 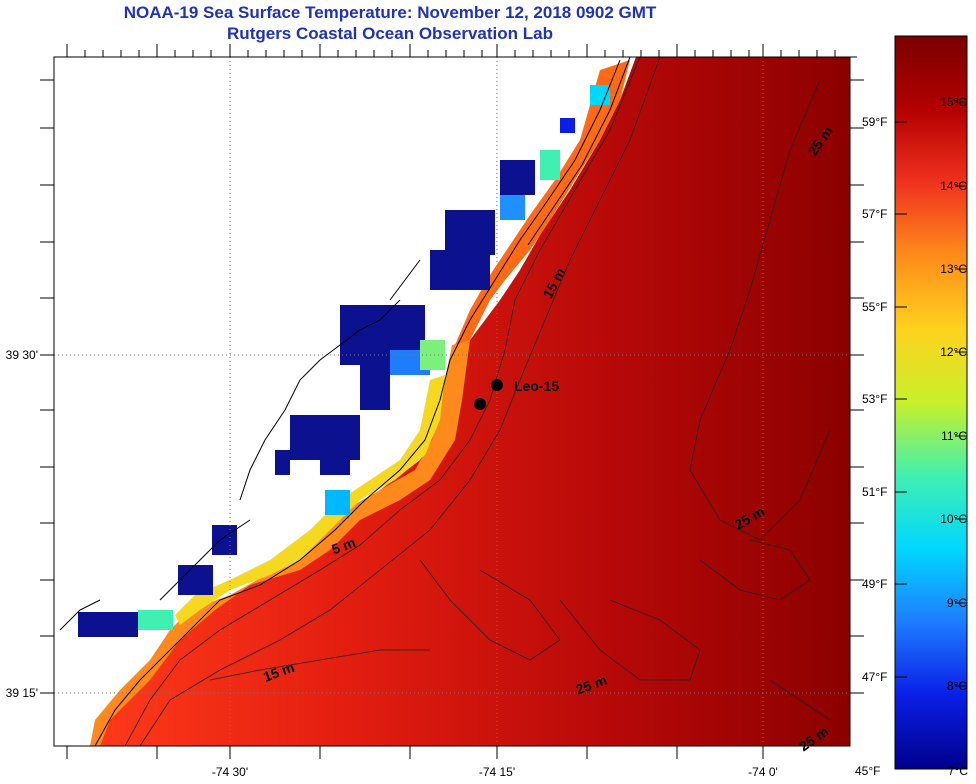 What do you see at coordinates (874, 122) in the screenshot?
I see `cb-f-59: 59°F` at bounding box center [874, 122].